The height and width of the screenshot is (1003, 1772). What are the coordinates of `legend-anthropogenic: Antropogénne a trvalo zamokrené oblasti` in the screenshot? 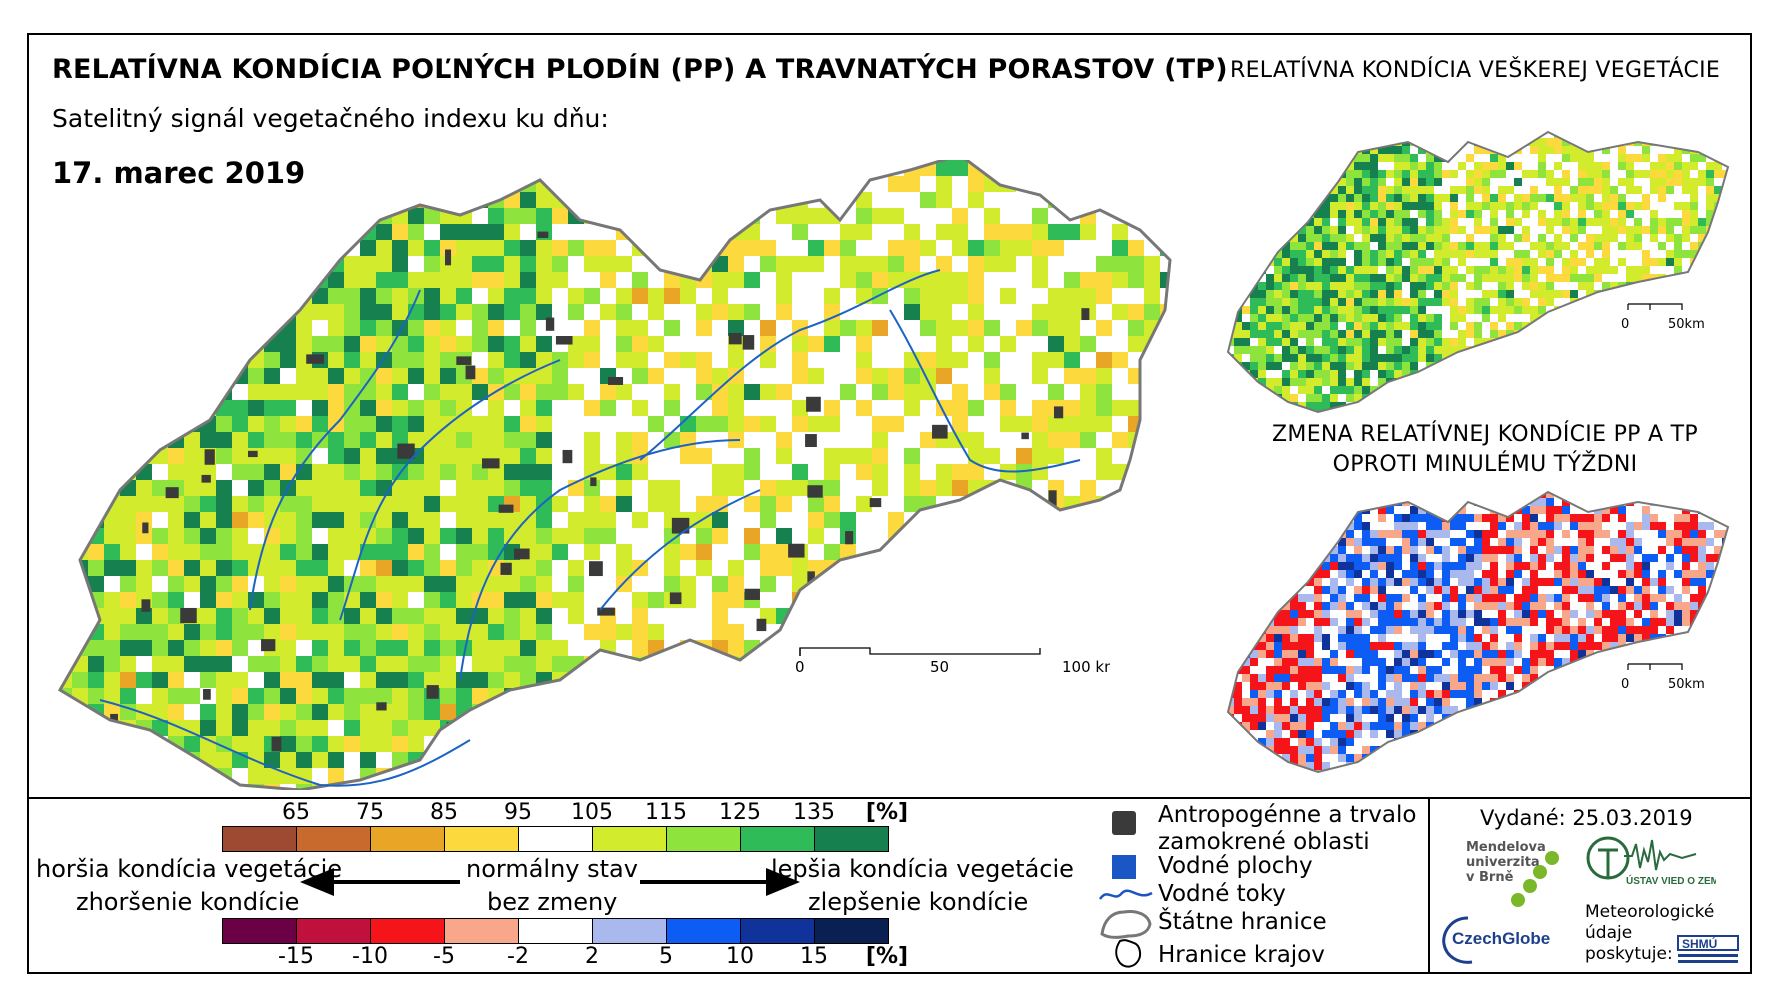 It's located at (1287, 828).